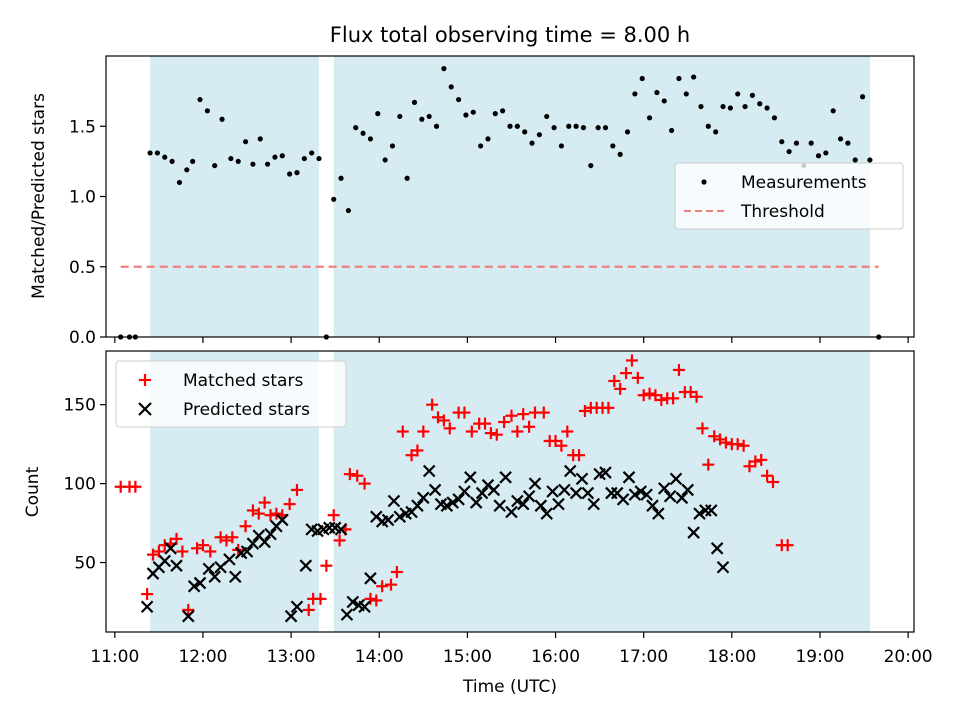  What do you see at coordinates (145, 409) in the screenshot?
I see `legend-predicted-marker` at bounding box center [145, 409].